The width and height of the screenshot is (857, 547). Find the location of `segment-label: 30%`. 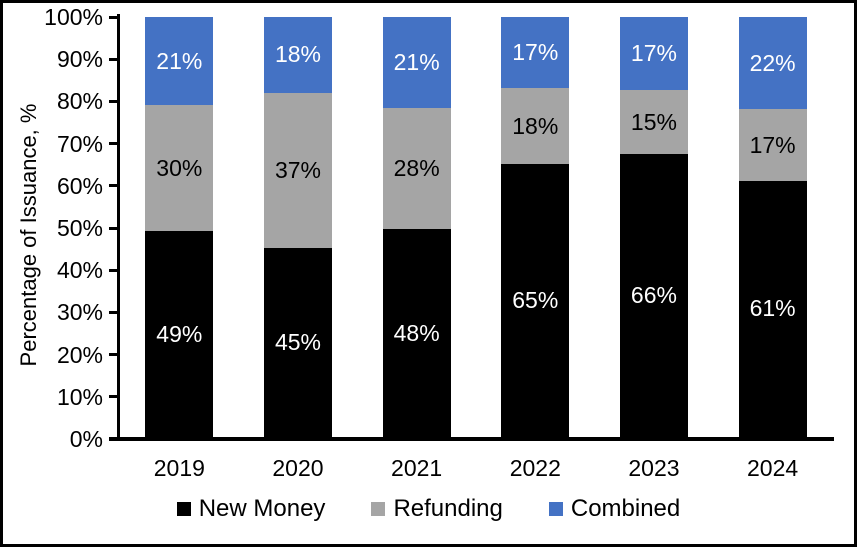

segment-label: 30% is located at coordinates (179, 167).